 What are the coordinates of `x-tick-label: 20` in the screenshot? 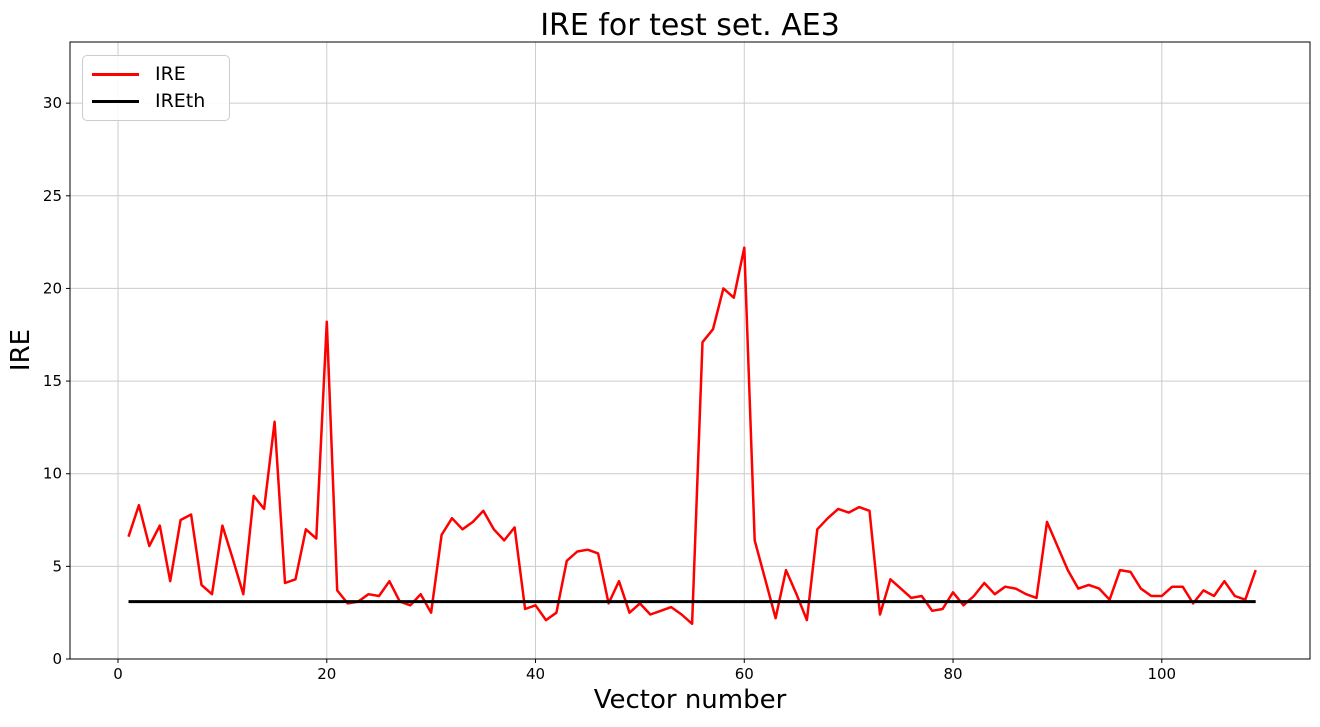 It's located at (326, 674).